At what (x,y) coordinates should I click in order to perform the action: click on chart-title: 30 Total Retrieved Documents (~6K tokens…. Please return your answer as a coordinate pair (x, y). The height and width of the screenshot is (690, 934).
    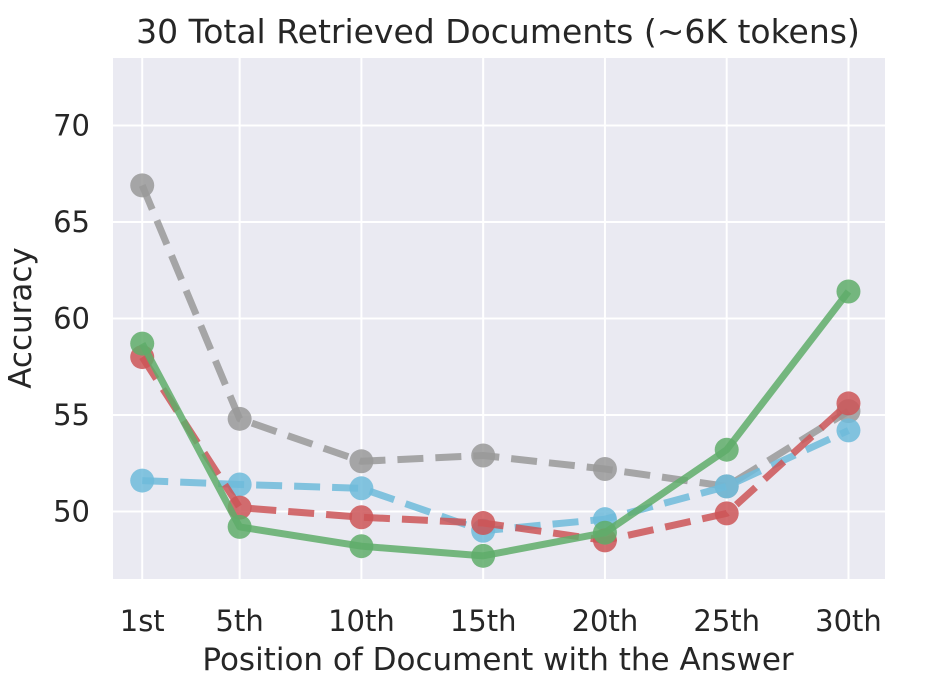
    Looking at the image, I should click on (498, 31).